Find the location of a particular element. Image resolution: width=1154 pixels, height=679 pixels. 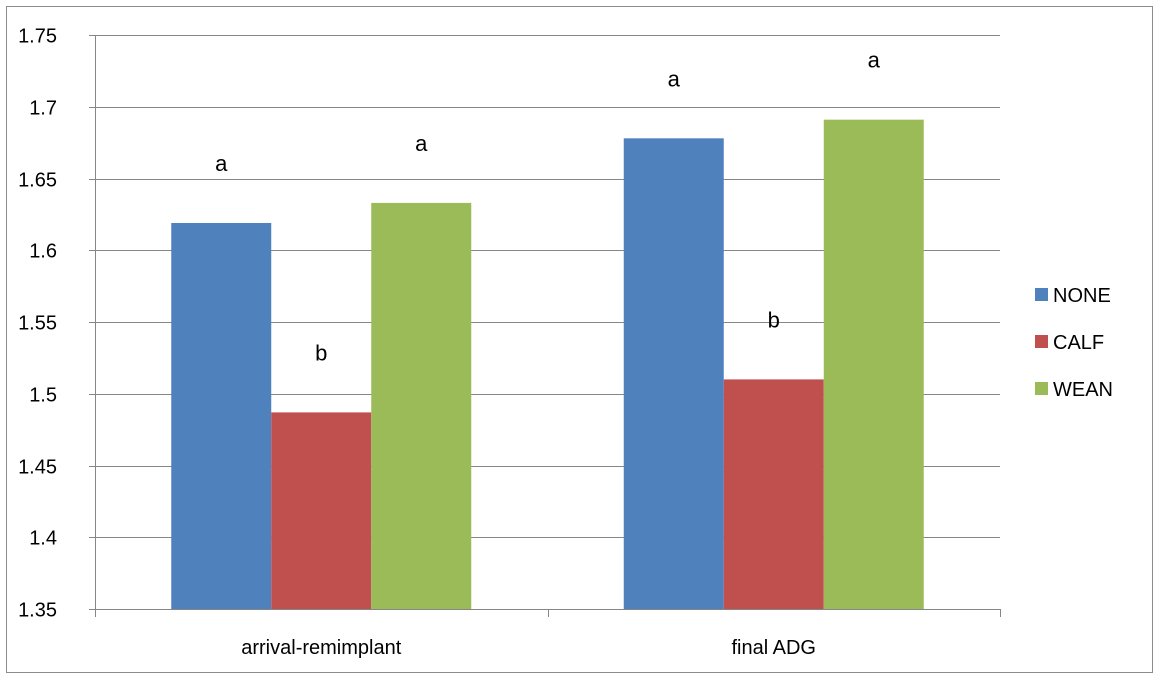

legend-swatch-calf is located at coordinates (1041, 341).